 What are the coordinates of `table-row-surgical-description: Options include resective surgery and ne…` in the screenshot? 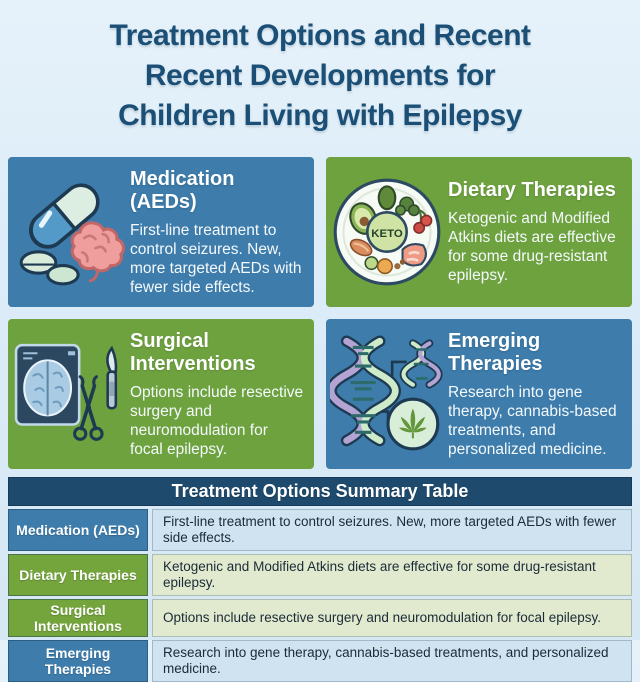 It's located at (392, 618).